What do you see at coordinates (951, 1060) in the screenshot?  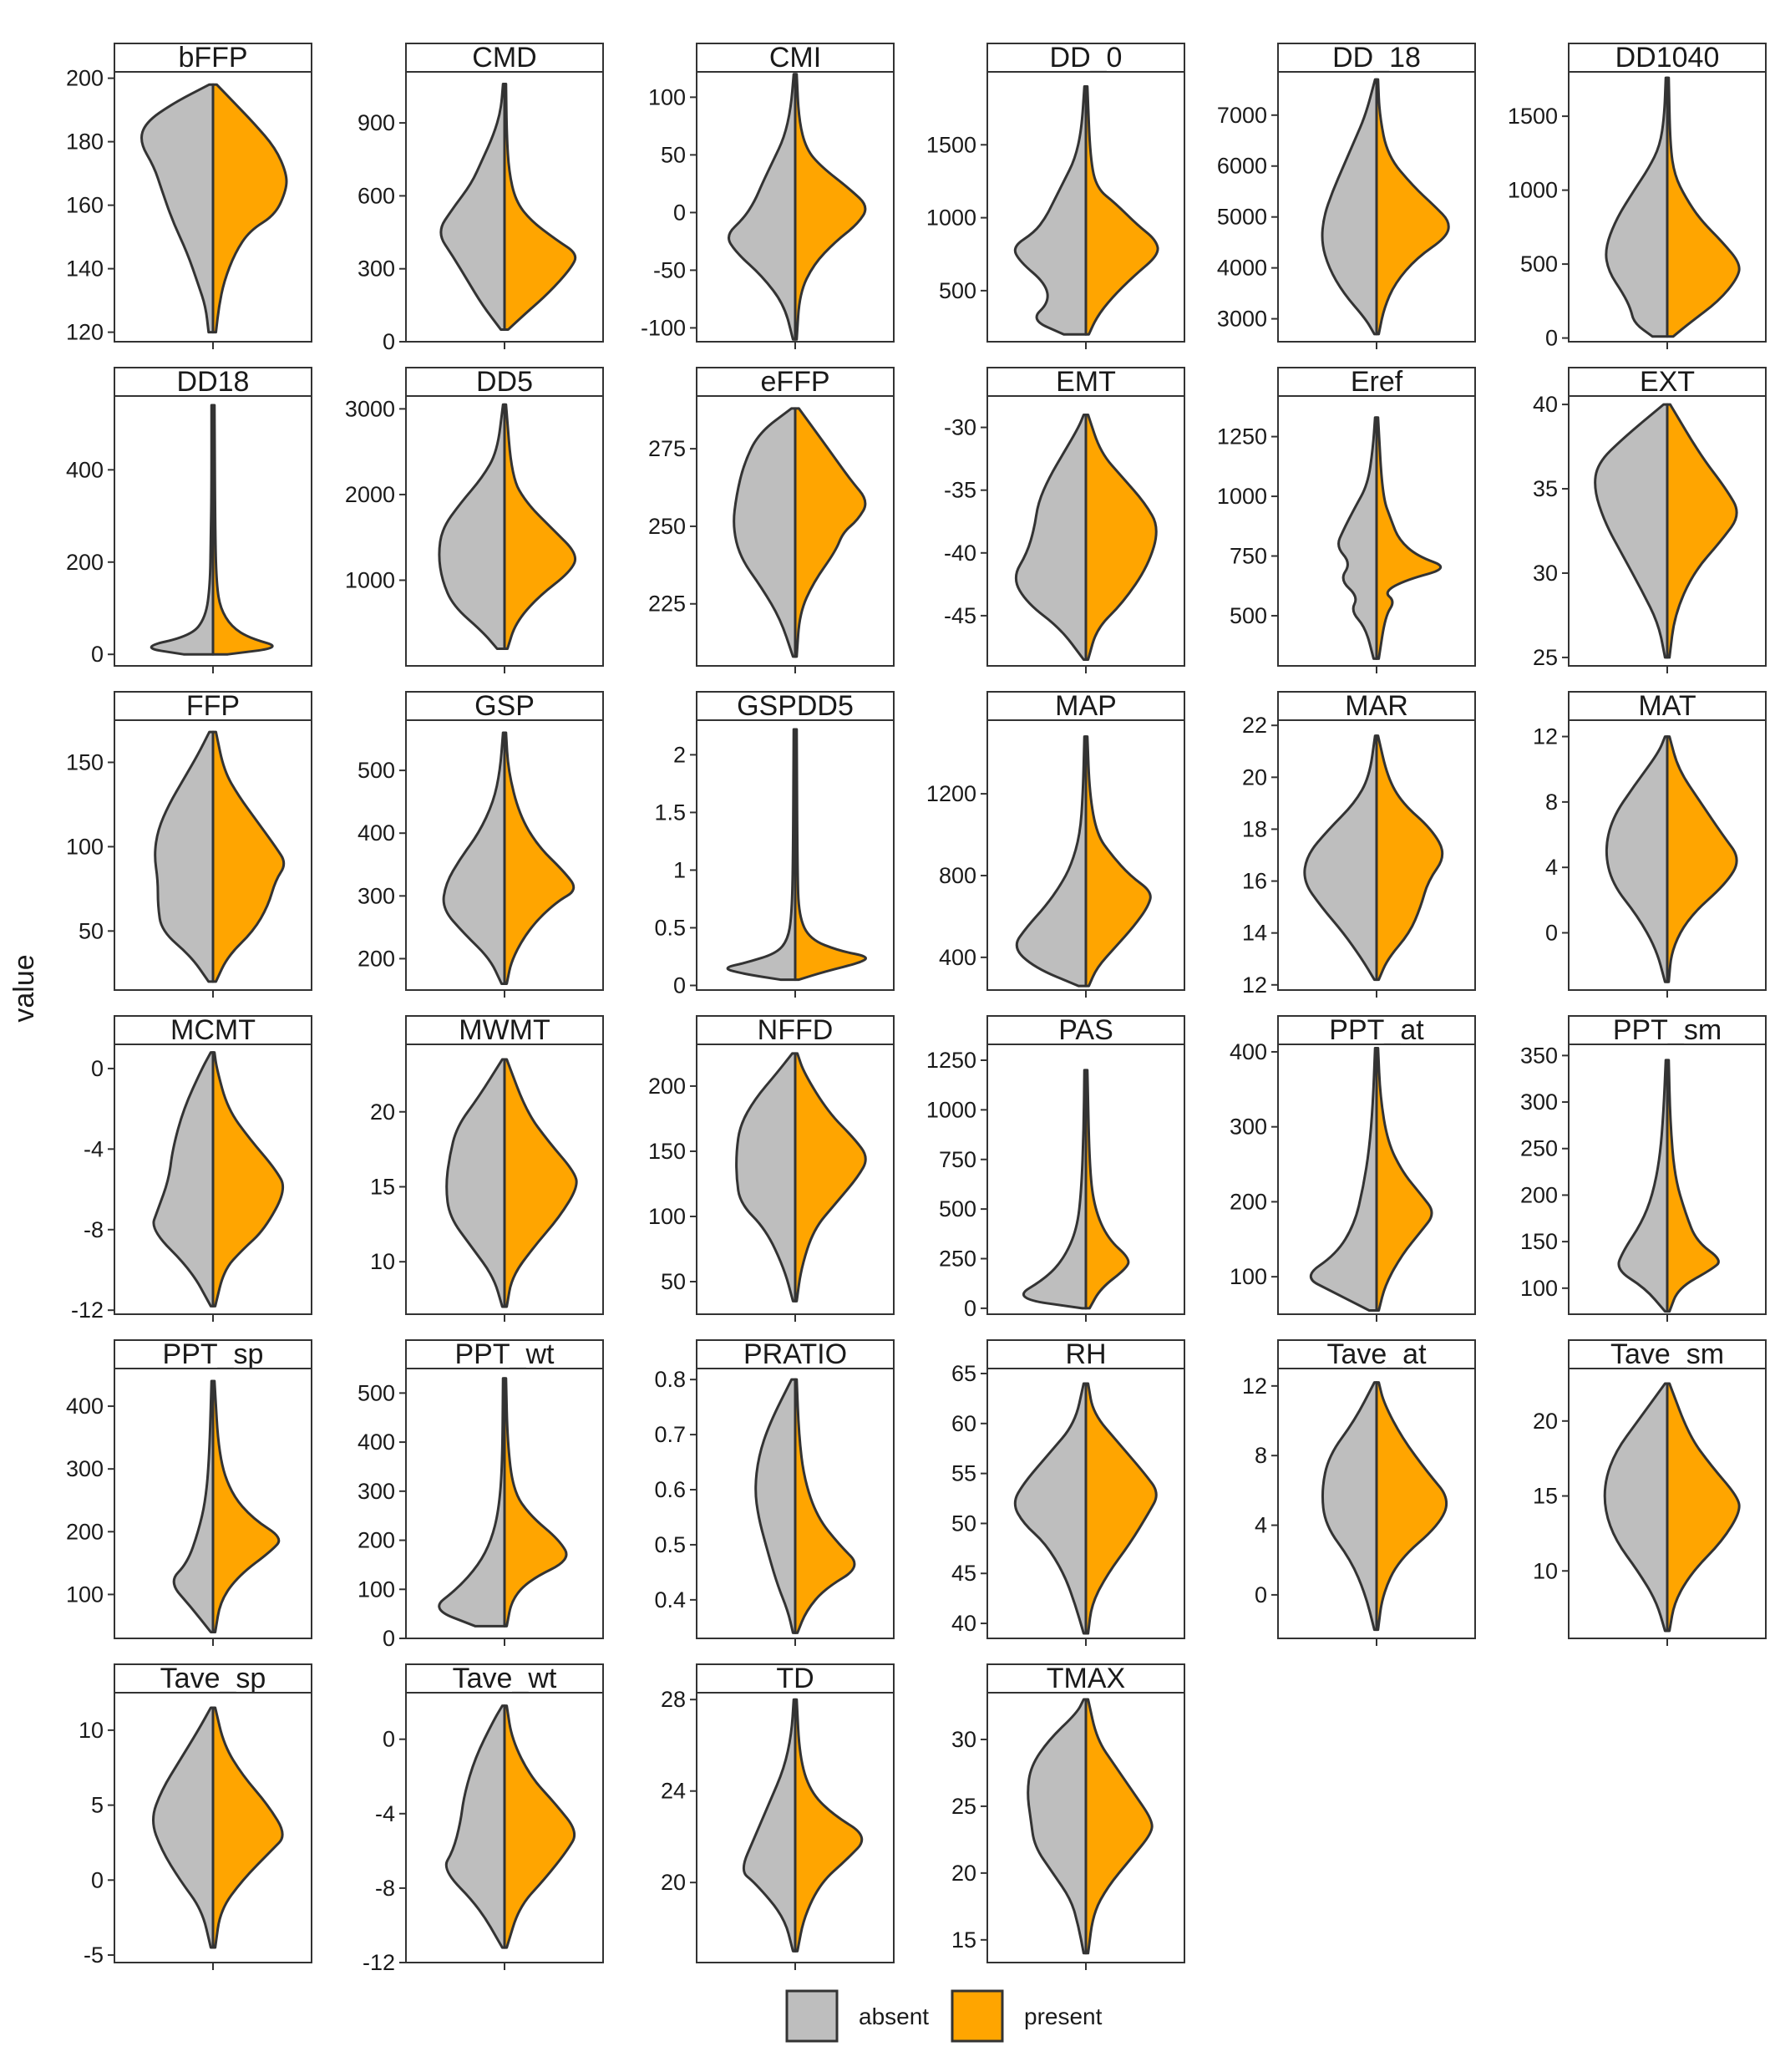 I see `y-tick-label: 1250` at bounding box center [951, 1060].